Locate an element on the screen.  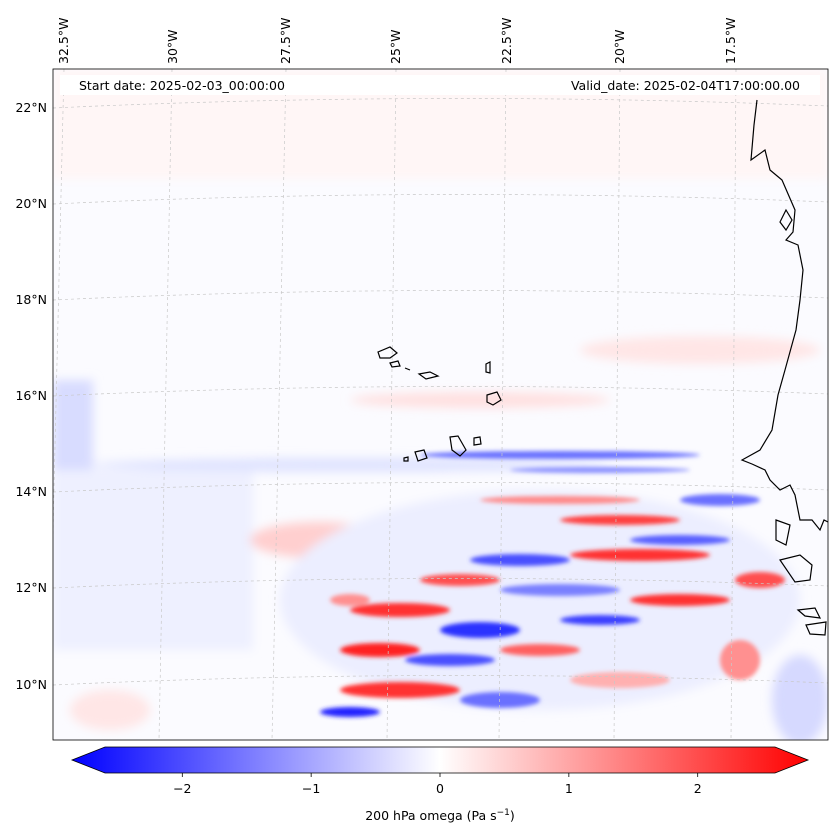
lon-label-27-5w: 27.5°W is located at coordinates (285, 41).